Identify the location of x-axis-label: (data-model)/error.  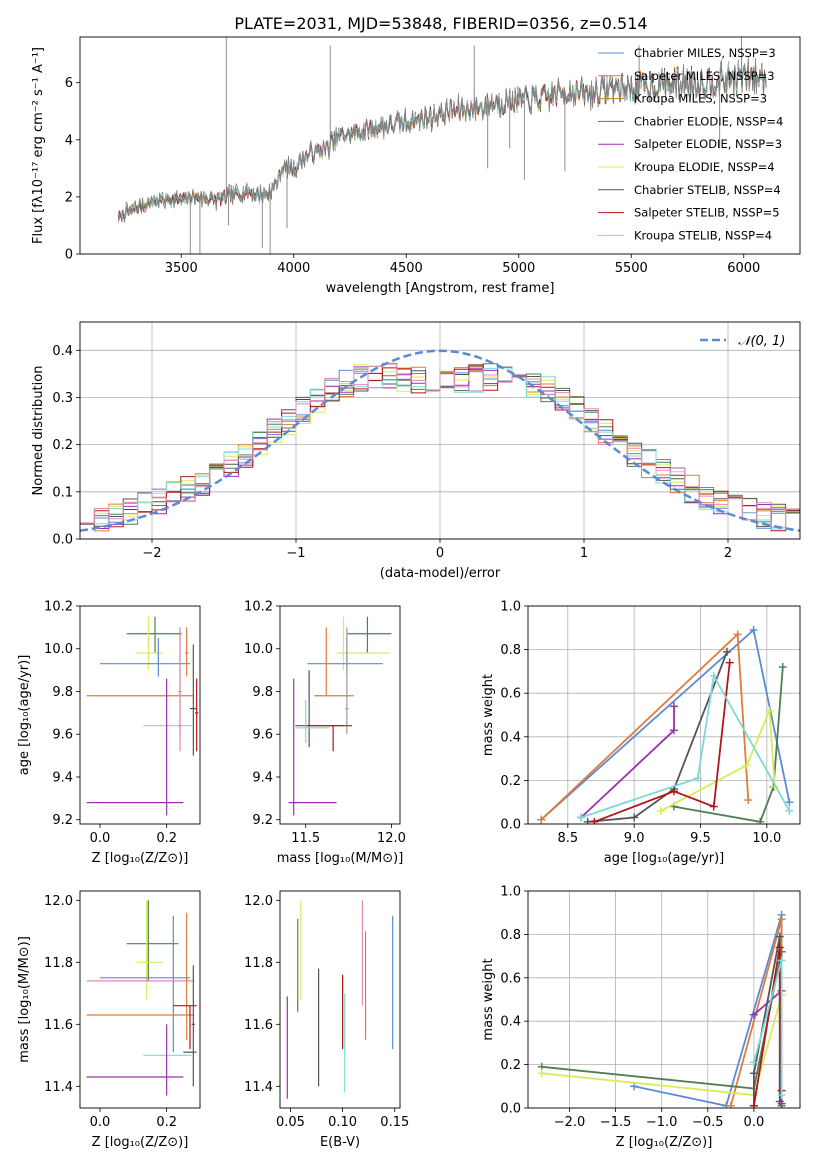
(440, 573).